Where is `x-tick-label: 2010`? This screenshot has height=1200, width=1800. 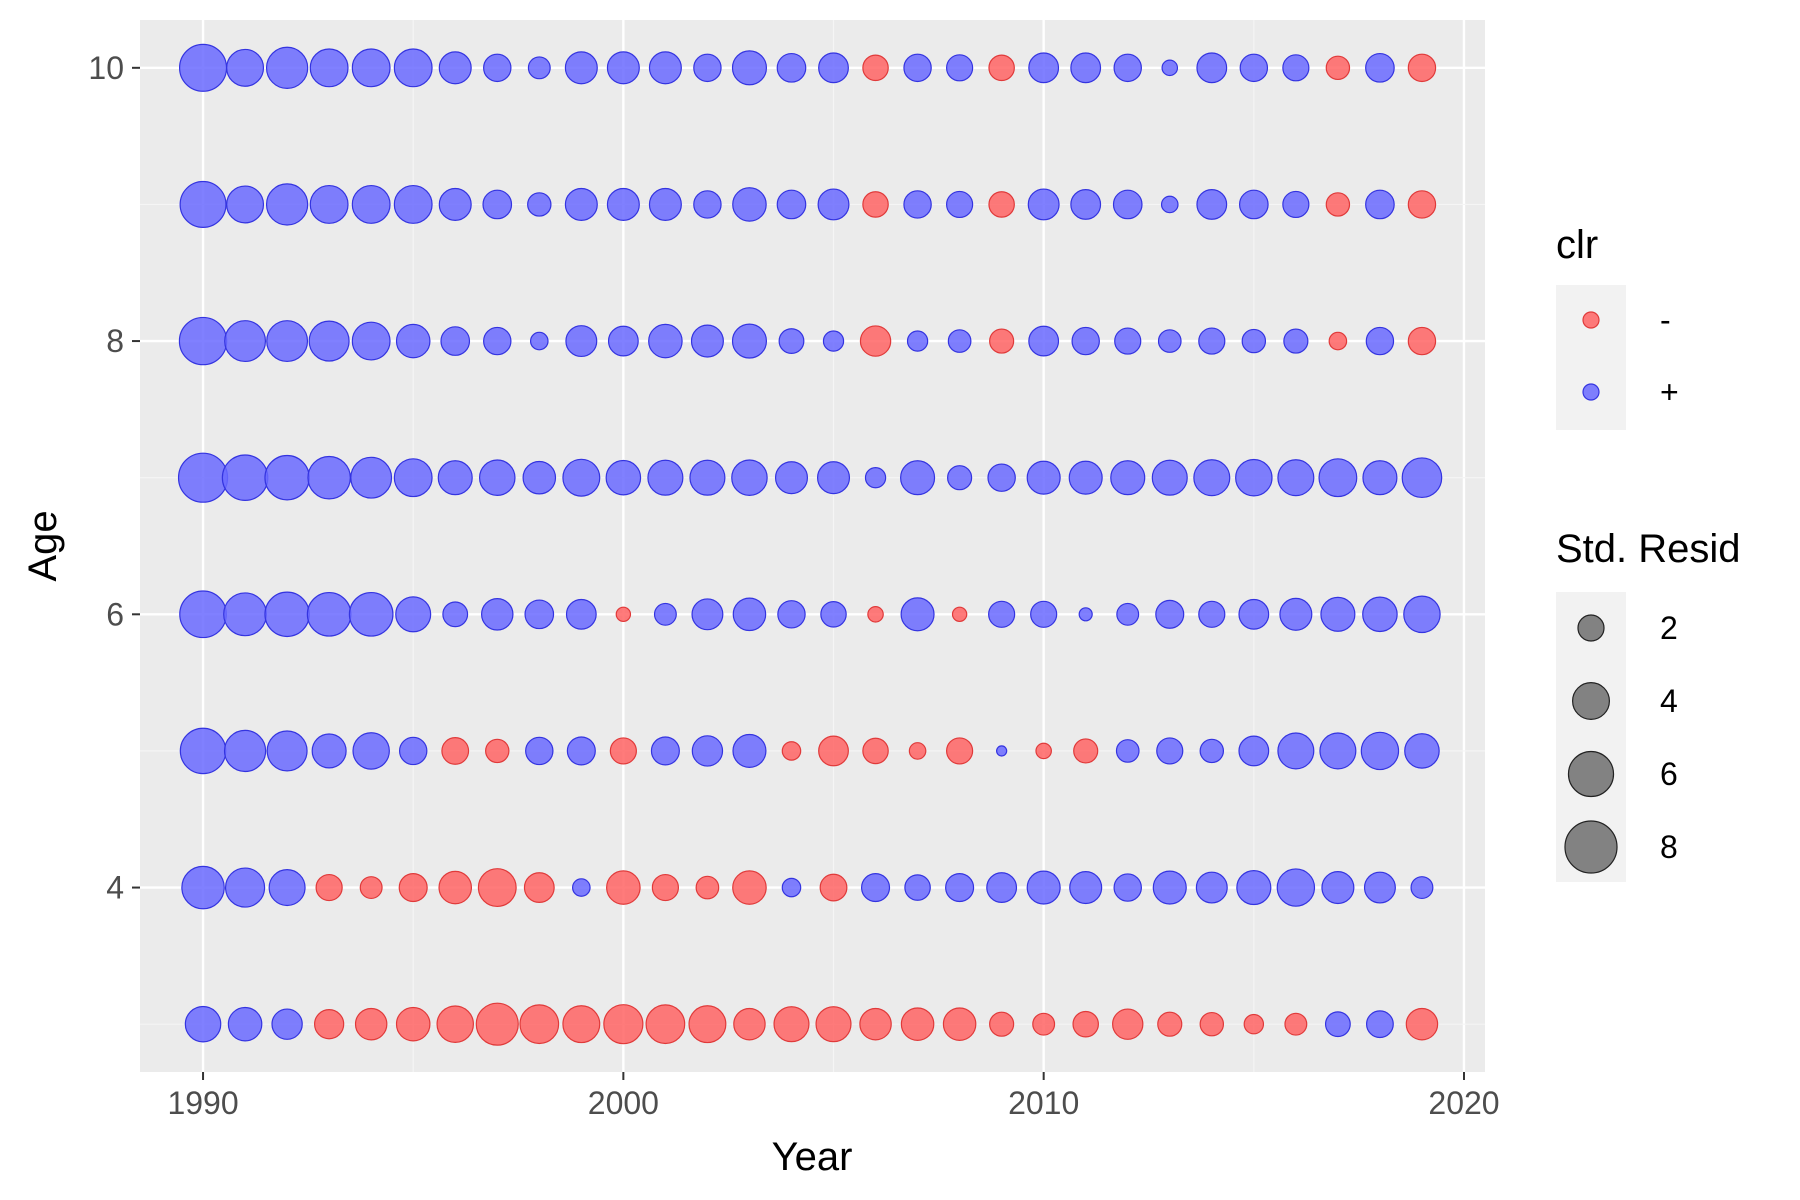
x-tick-label: 2010 is located at coordinates (1043, 1103).